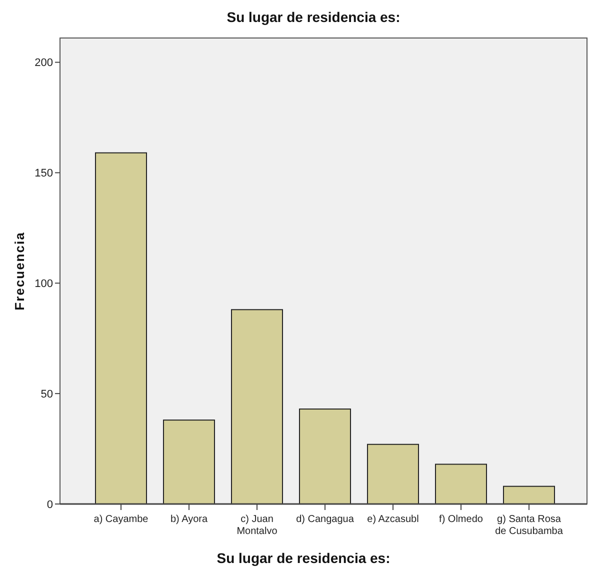 This screenshot has height=571, width=589. Describe the element at coordinates (49, 504) in the screenshot. I see `y-tick-label: 0` at that location.